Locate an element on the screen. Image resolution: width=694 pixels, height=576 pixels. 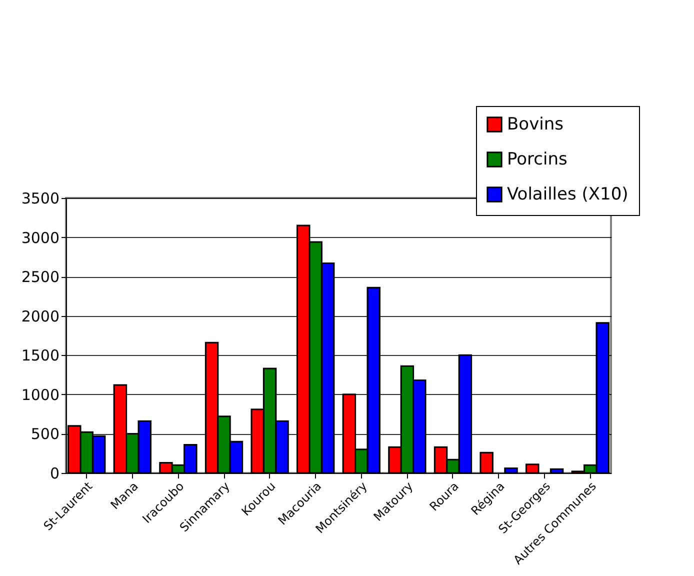
y-tick-label: 1000 is located at coordinates (40, 395).